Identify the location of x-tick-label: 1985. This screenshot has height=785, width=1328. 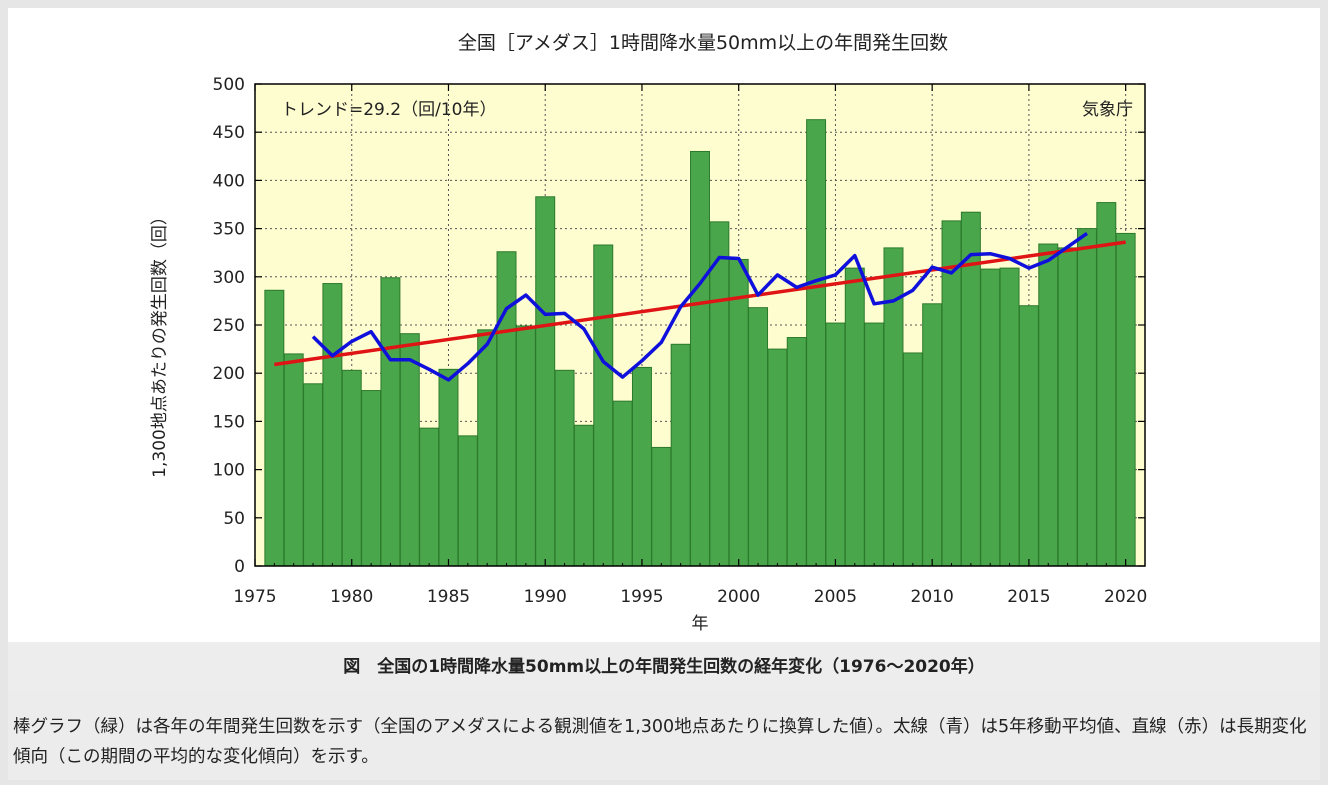
(448, 597).